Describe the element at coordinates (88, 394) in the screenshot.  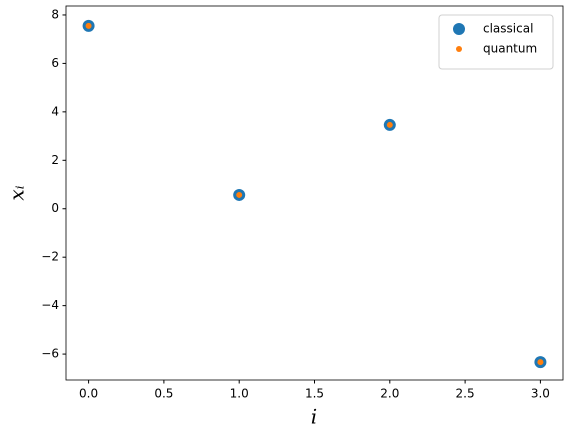
I see `x-tick-label: 0.0` at that location.